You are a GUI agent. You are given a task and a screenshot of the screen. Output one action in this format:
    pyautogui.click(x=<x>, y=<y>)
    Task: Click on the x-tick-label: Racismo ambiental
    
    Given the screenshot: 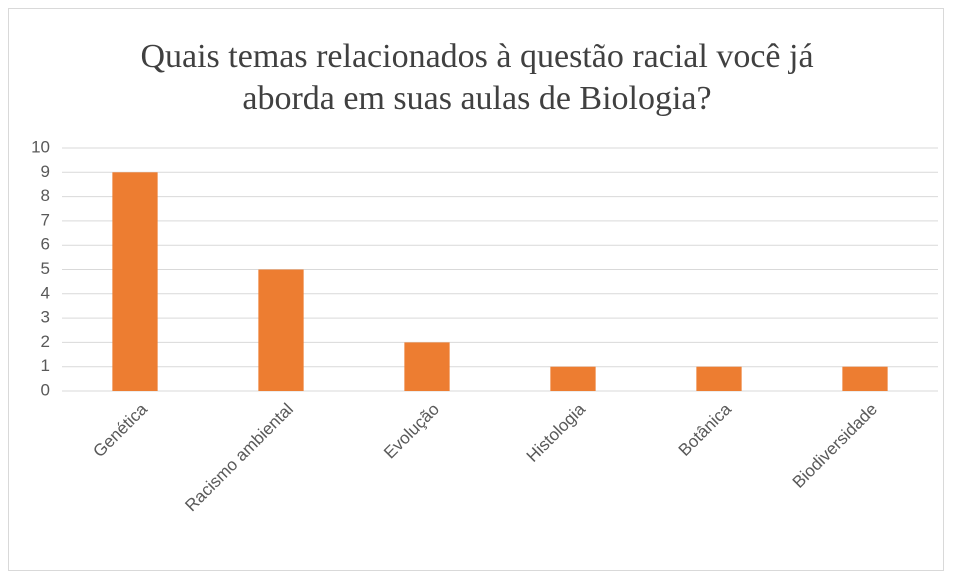 What is the action you would take?
    pyautogui.click(x=239, y=458)
    